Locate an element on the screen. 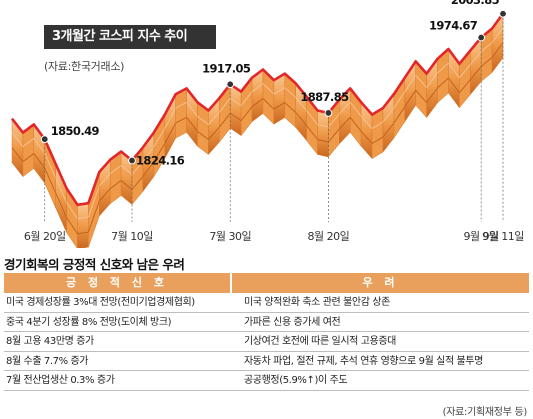 This screenshot has height=419, width=533. positive-cell: 중국 4분기 성장률 8% 전망(도이체 방크) is located at coordinates (89, 322).